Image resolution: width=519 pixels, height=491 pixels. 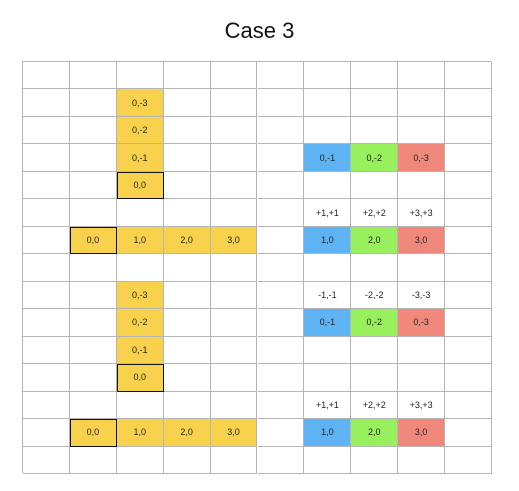 I want to click on coordinate-cell-yellow: 2,0, so click(x=187, y=433).